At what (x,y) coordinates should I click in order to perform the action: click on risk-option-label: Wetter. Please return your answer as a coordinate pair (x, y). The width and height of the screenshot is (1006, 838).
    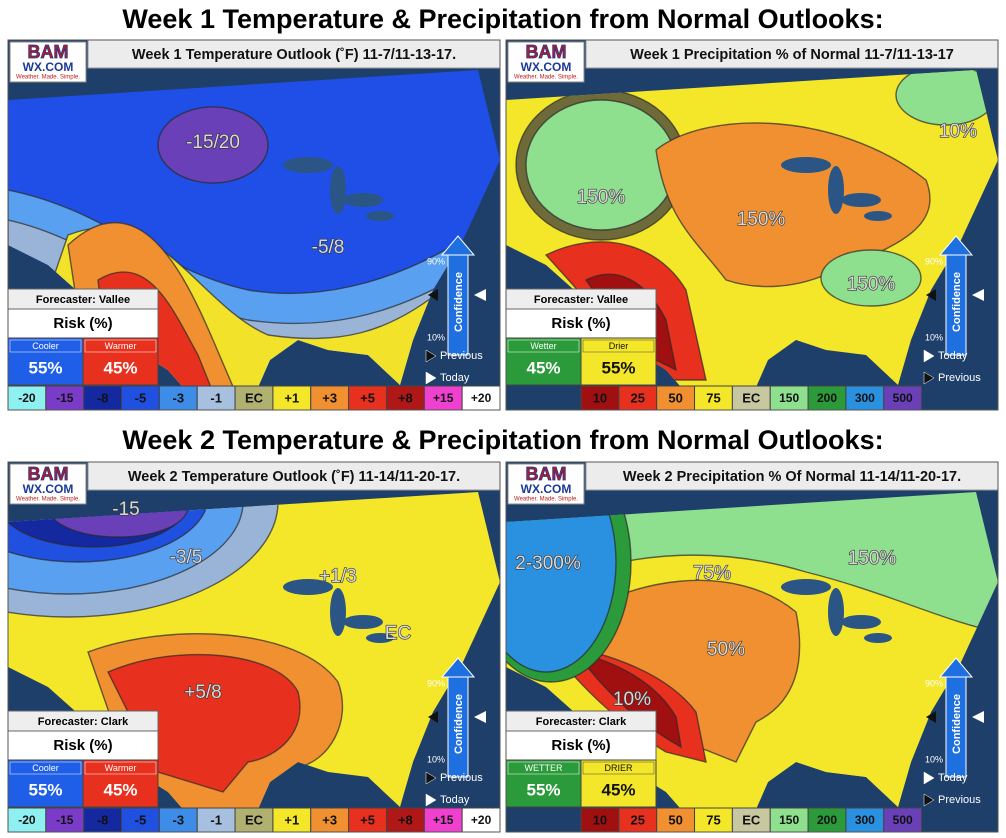
    Looking at the image, I should click on (543, 346).